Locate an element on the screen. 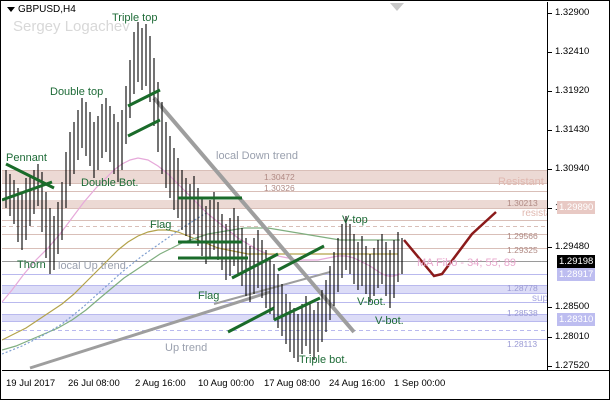 The height and width of the screenshot is (400, 610). level-label-1-30472: 1.30472 is located at coordinates (279, 177).